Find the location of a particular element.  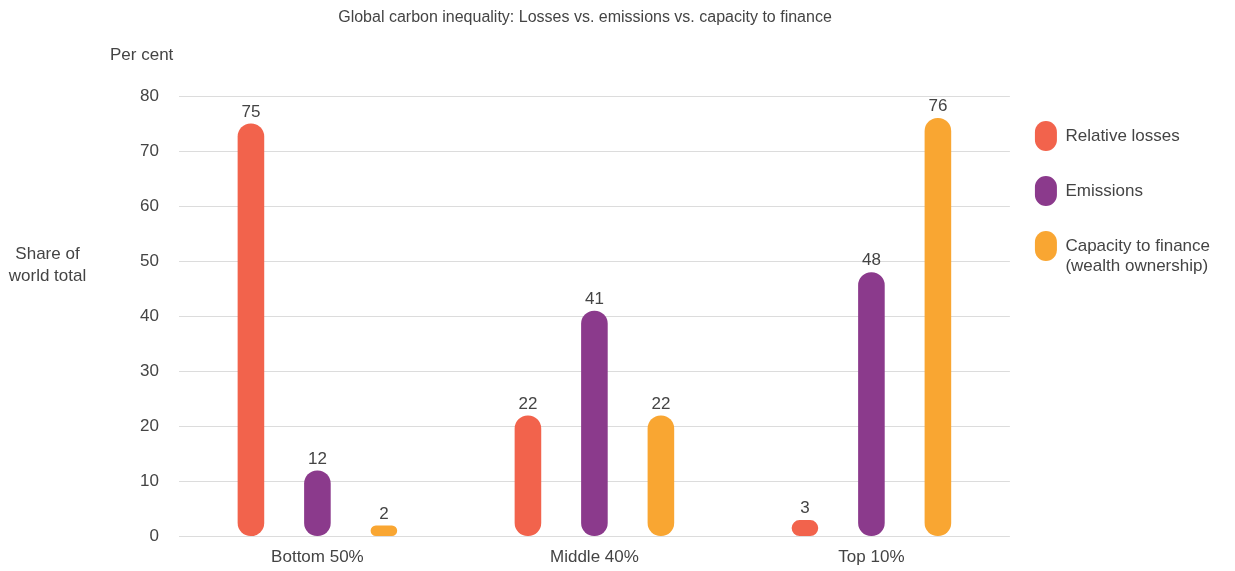

text: Per cent is located at coordinates (142, 55).